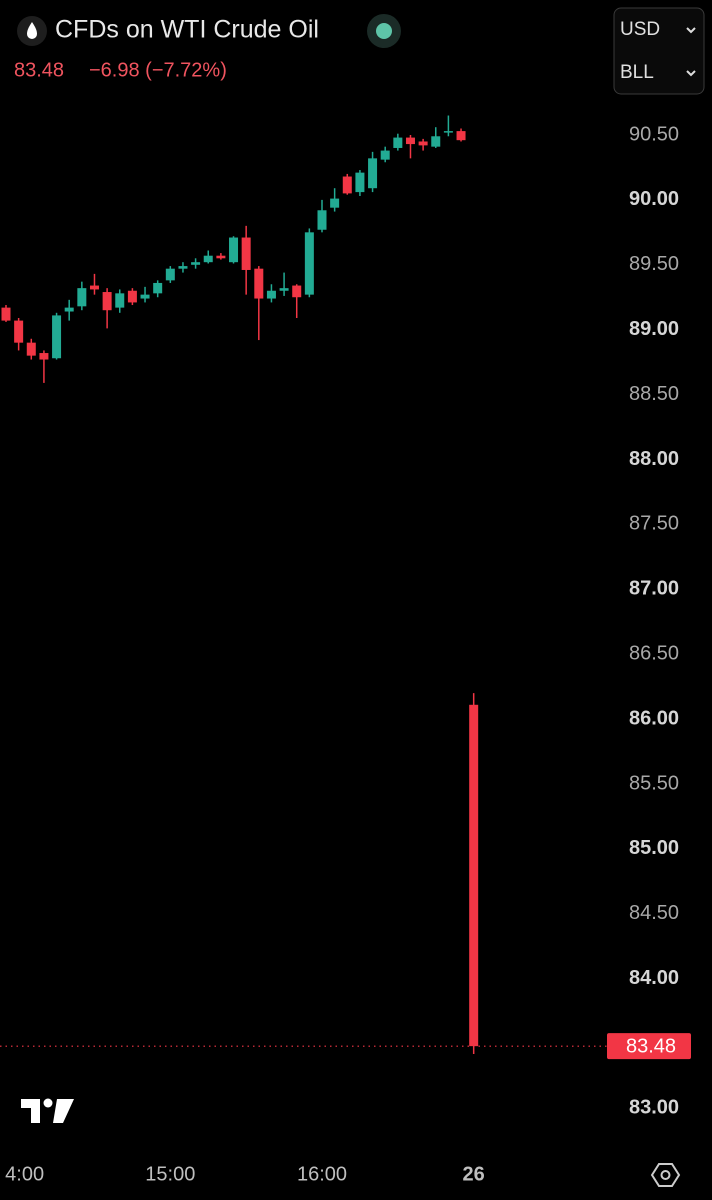 The height and width of the screenshot is (1200, 712). I want to click on y-tick-label: 86.00, so click(654, 718).